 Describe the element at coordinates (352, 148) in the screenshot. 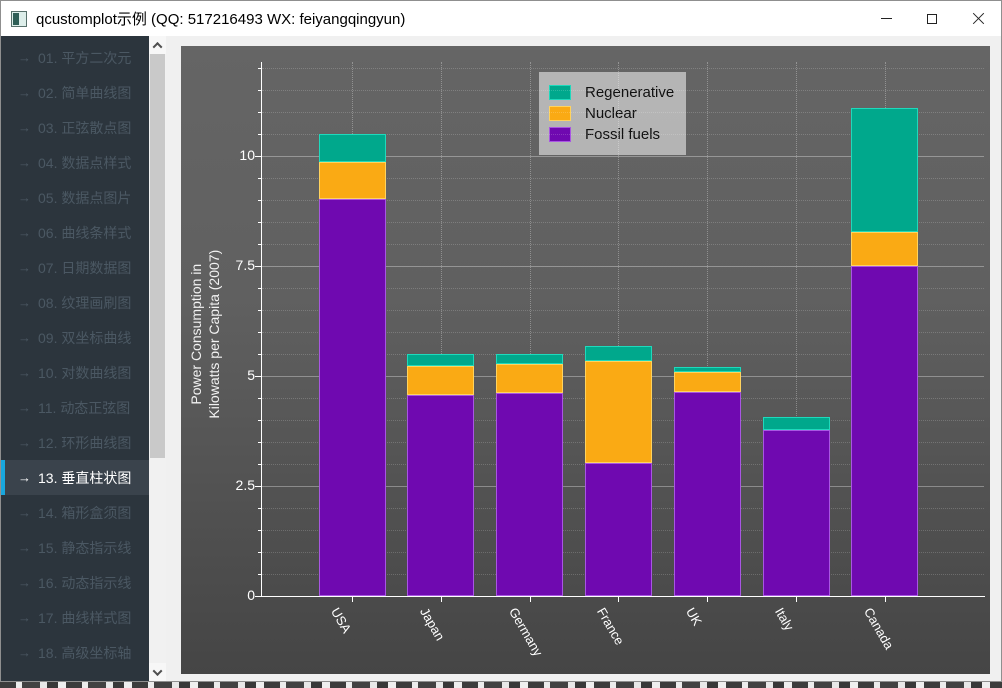

I see `bar-segment-regenerative-usa` at that location.